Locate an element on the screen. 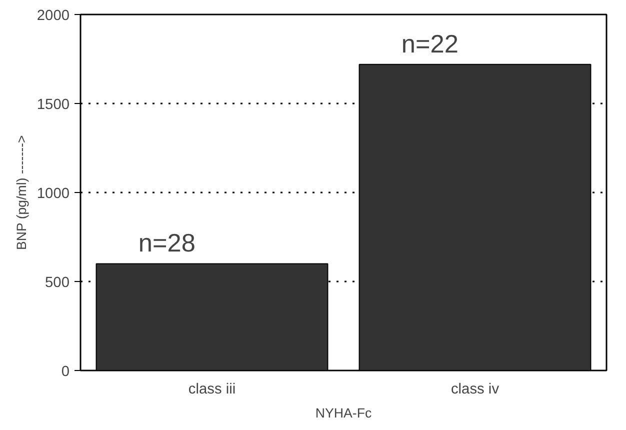 This screenshot has width=626, height=430. annotation: n=28 is located at coordinates (167, 244).